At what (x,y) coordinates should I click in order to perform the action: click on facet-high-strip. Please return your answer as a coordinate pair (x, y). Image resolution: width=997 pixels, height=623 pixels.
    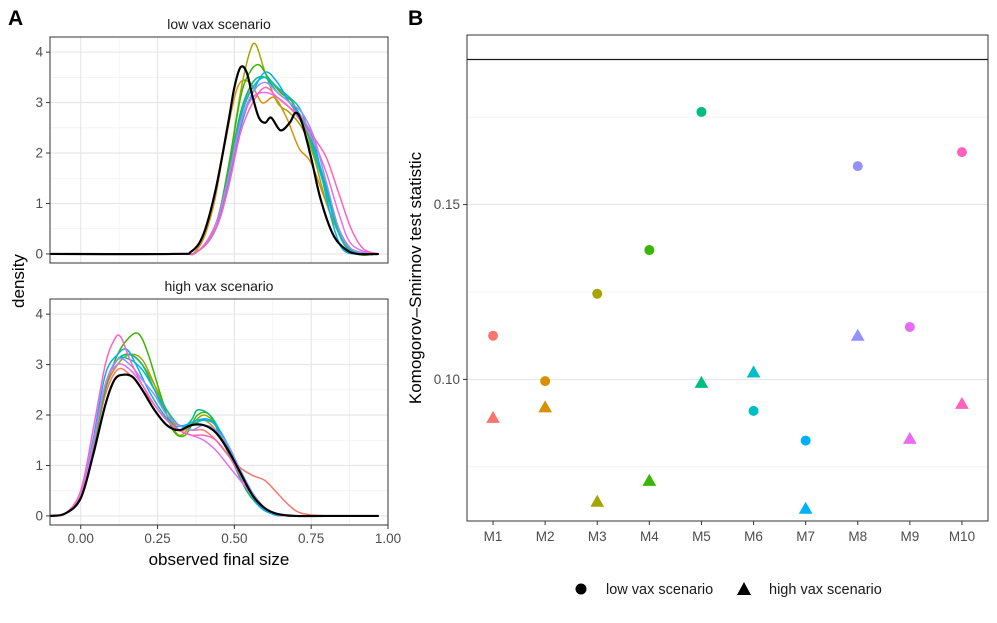
    Looking at the image, I should click on (219, 286).